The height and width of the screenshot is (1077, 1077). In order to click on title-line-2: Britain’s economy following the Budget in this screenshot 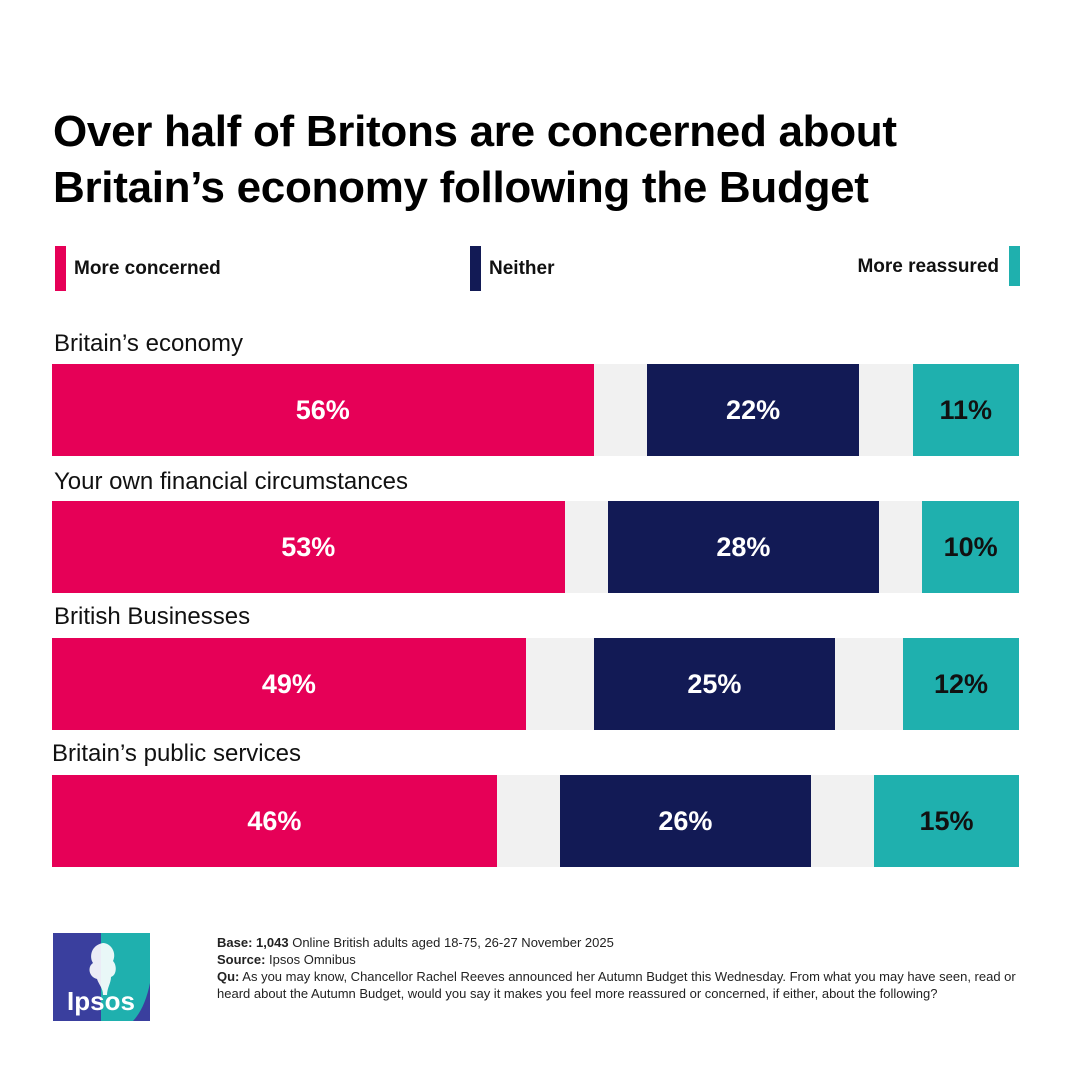, I will do `click(461, 187)`.